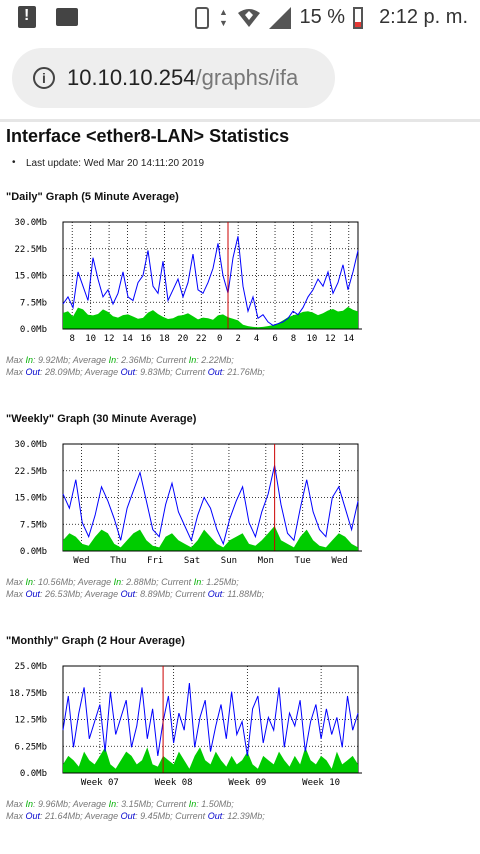  I want to click on x-tick-label: 2, so click(237, 339).